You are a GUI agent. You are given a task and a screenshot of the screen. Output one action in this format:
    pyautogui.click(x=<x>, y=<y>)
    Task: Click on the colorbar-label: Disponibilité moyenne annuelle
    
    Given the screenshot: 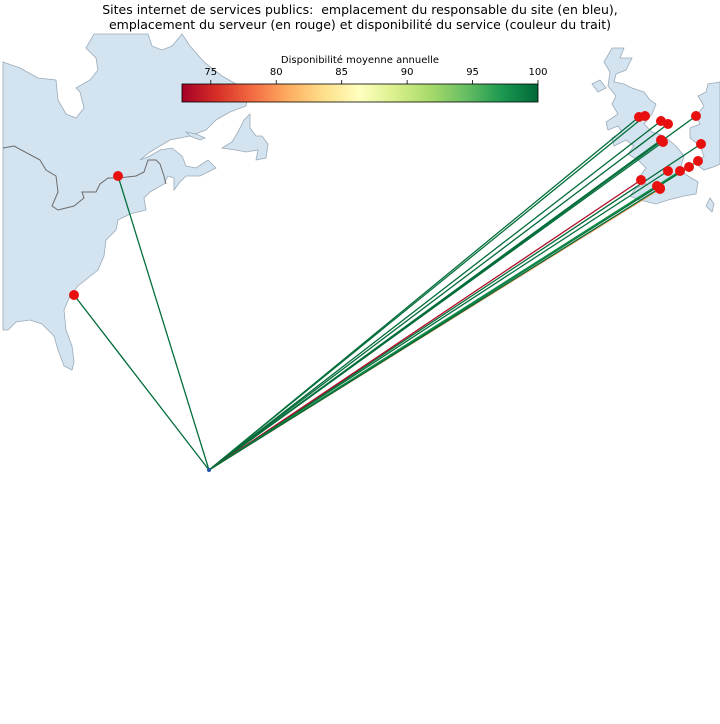 What is the action you would take?
    pyautogui.click(x=360, y=60)
    